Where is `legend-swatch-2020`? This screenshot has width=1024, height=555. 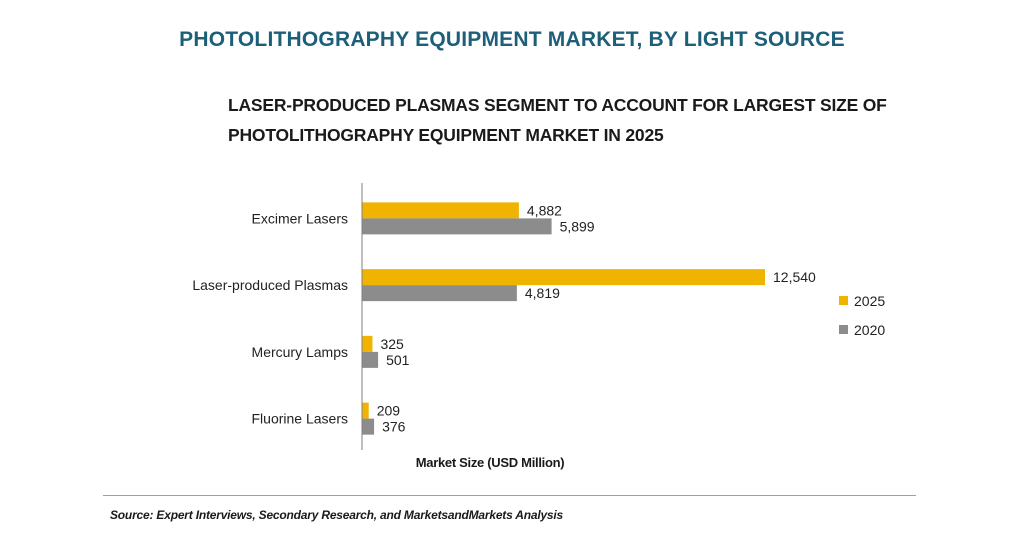
legend-swatch-2020 is located at coordinates (843, 329).